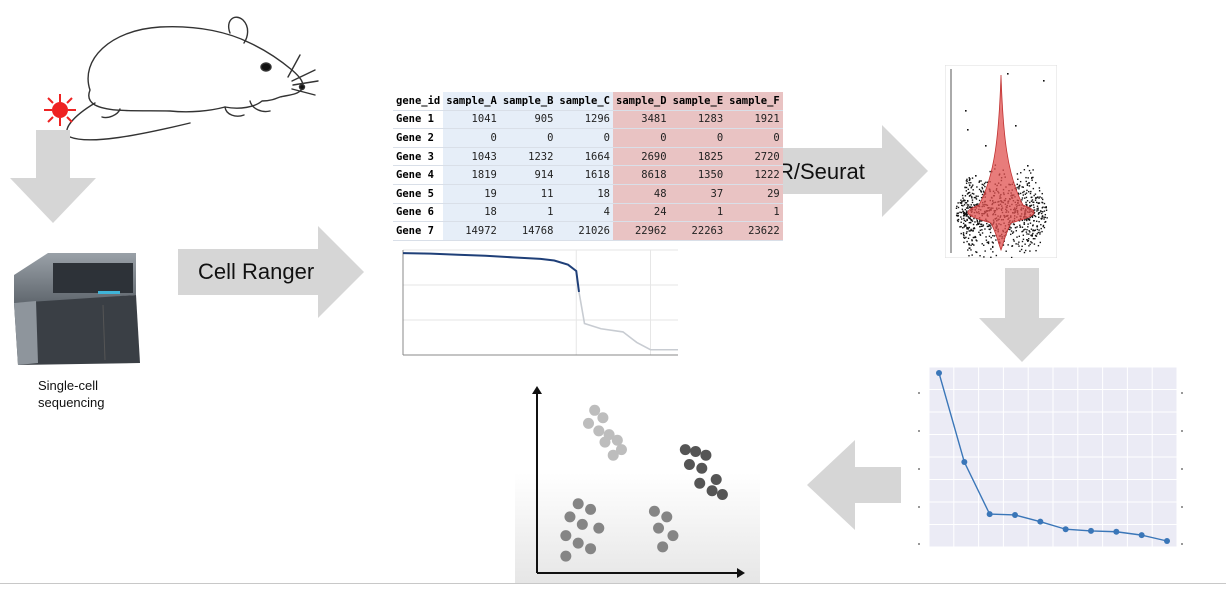  What do you see at coordinates (754, 175) in the screenshot?
I see `count-cell: 1222` at bounding box center [754, 175].